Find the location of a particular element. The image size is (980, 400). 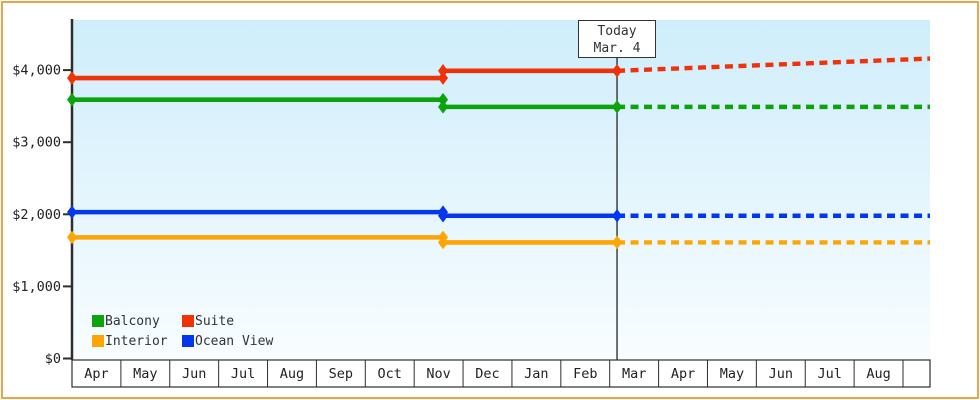

today-date-label: Mar. 4 is located at coordinates (617, 48).